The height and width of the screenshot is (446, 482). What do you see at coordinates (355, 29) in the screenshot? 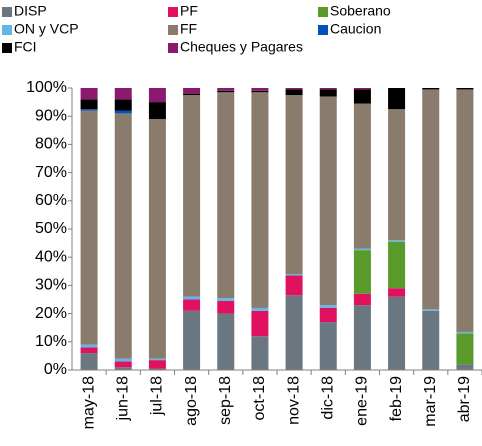
I see `legend-label: Caucion` at bounding box center [355, 29].